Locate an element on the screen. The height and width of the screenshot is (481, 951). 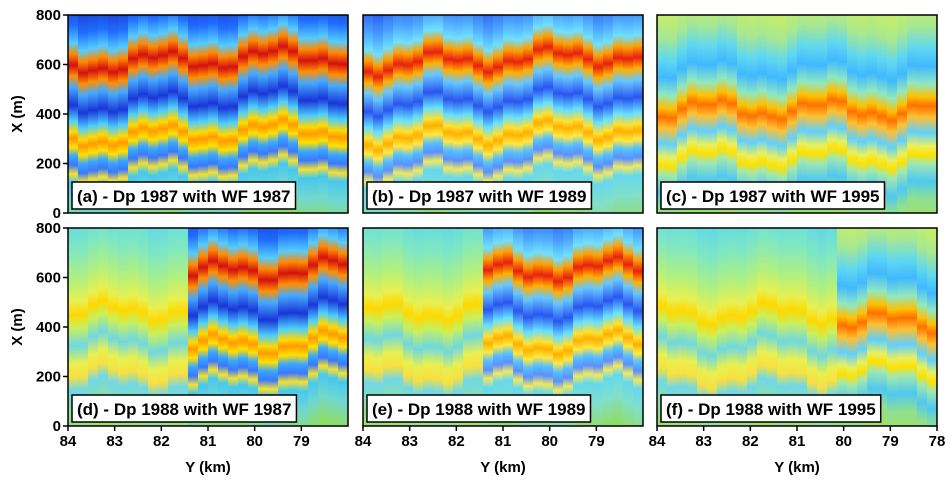
x-tick-label: 80 is located at coordinates (254, 441).